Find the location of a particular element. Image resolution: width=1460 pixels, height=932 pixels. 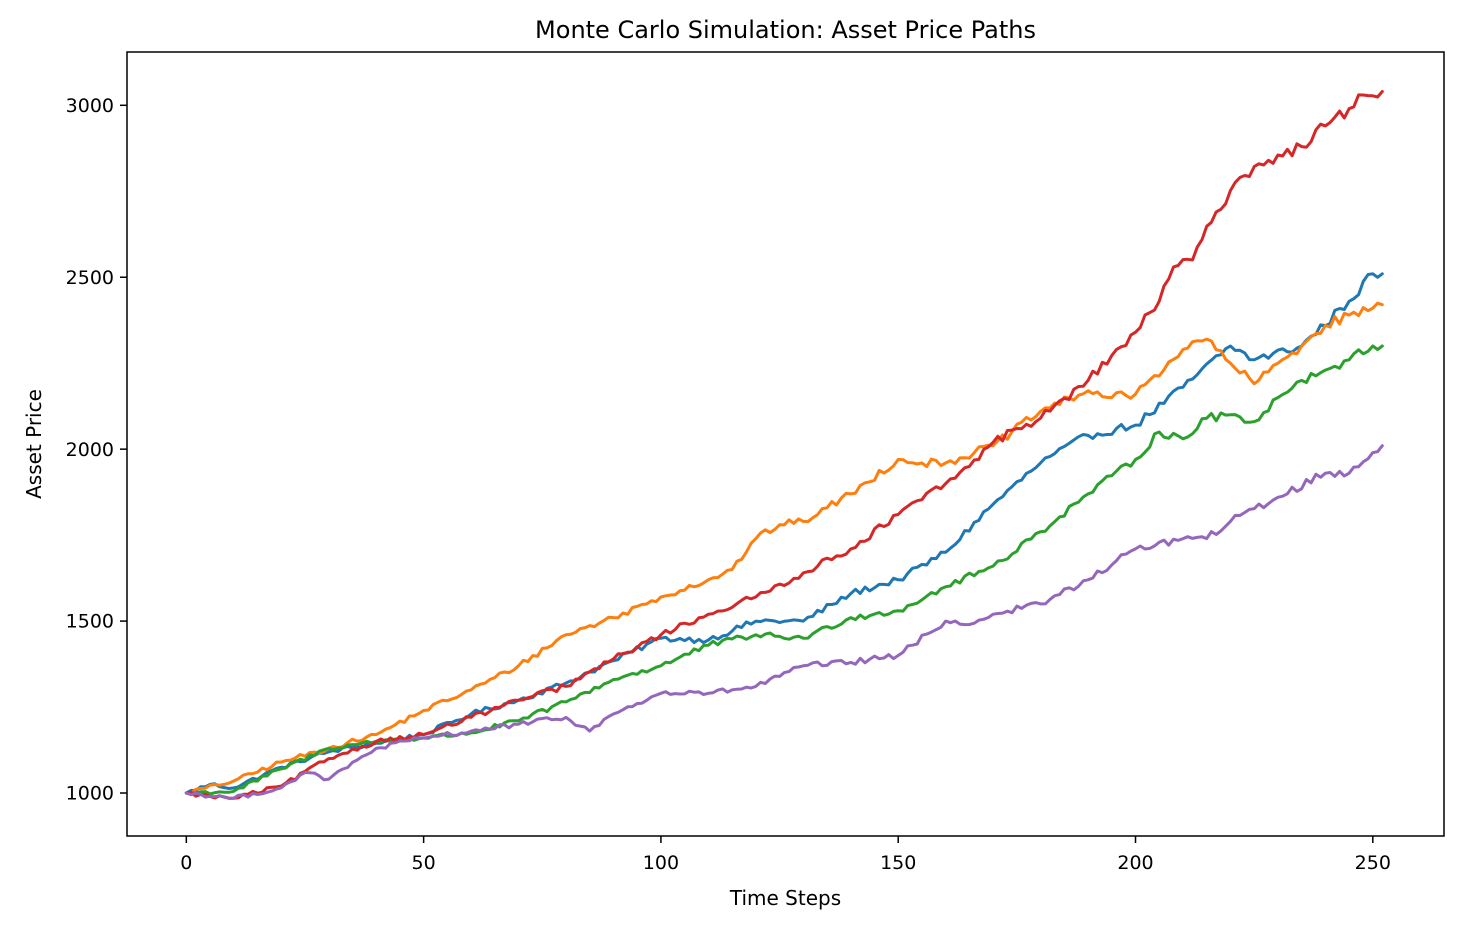

y-tick-label: 3000 is located at coordinates (90, 106).